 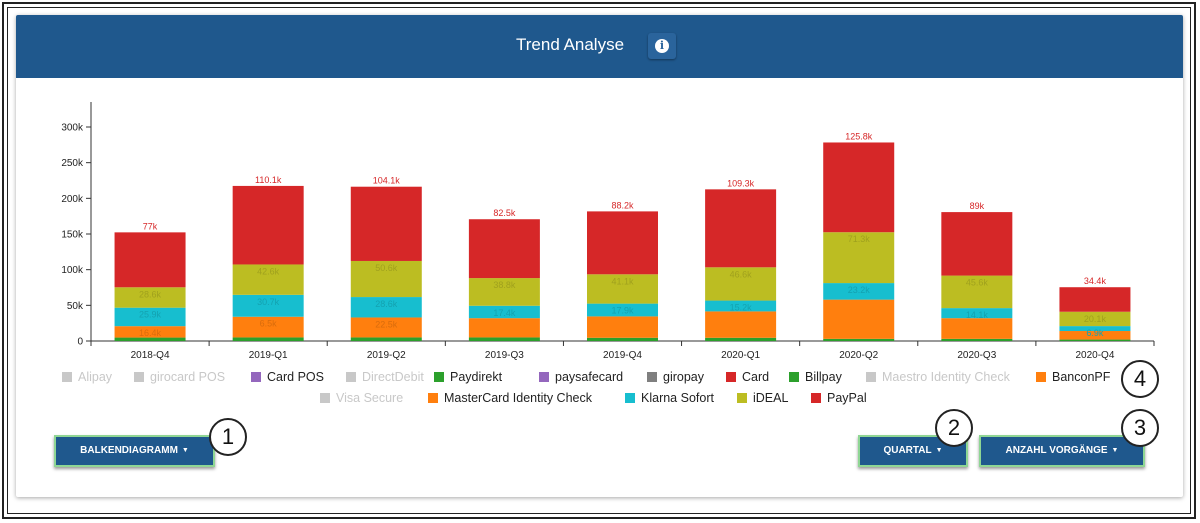 What do you see at coordinates (1140, 428) in the screenshot?
I see `callout-badge-3: 3` at bounding box center [1140, 428].